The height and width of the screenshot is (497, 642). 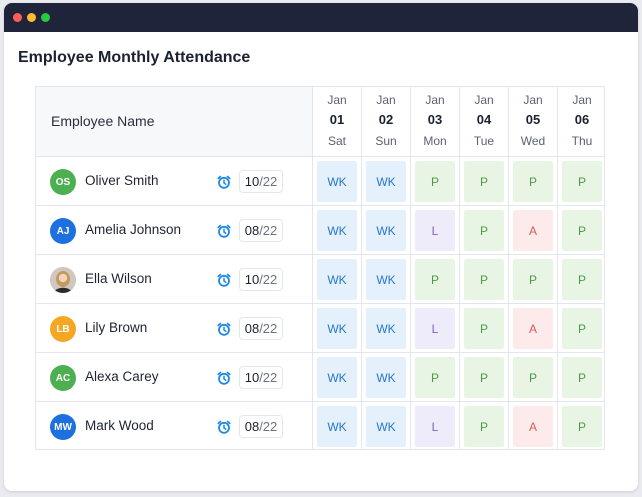 What do you see at coordinates (45, 17) in the screenshot?
I see `maximize-window-dot` at bounding box center [45, 17].